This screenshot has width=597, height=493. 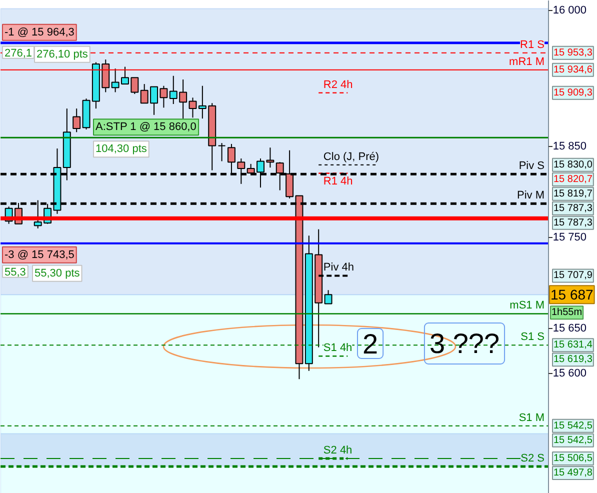 I want to click on annotation: -1 @ 15 964,3, so click(x=39, y=32).